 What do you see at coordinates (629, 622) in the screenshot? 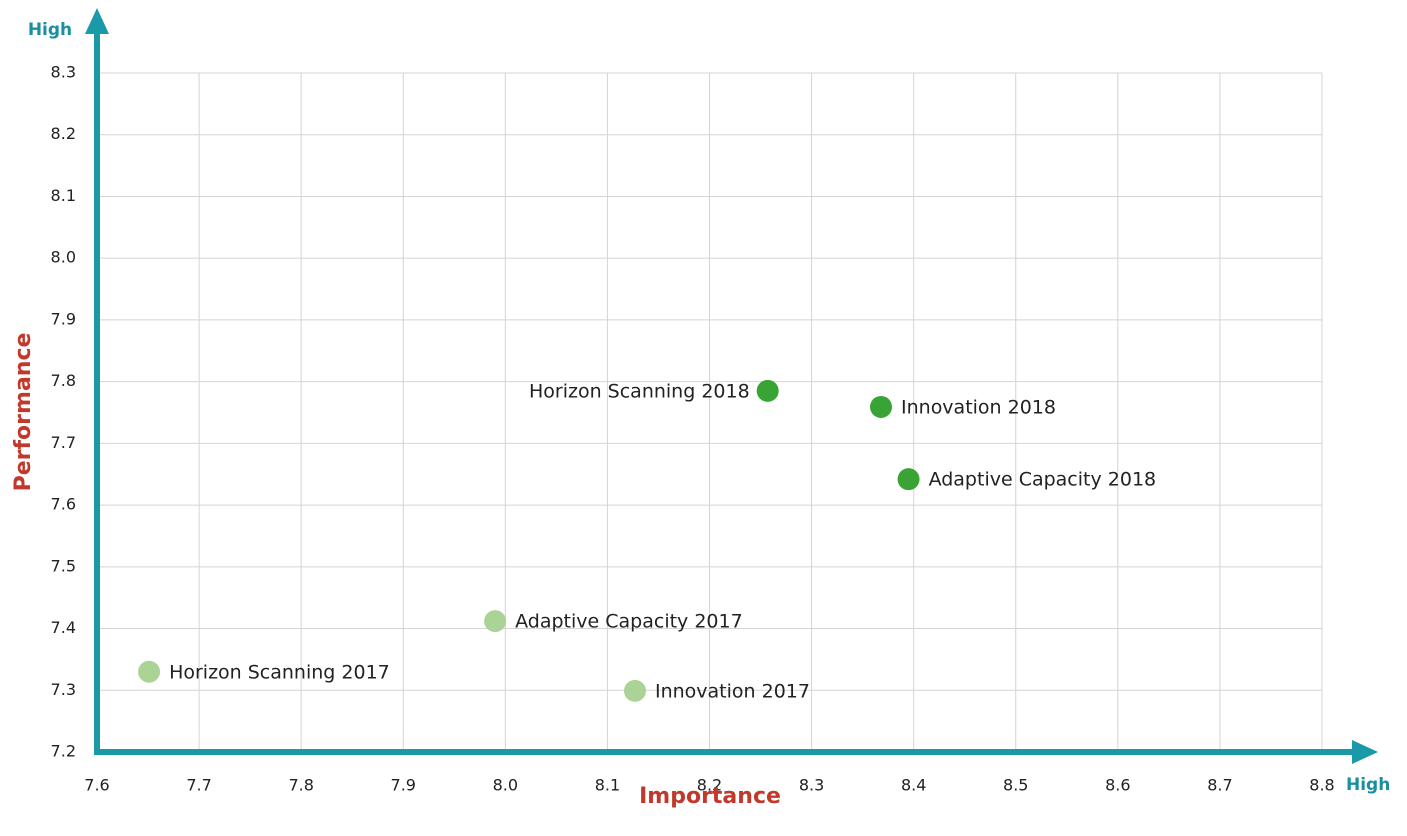
I see `point-label: Adaptive Capacity 2017` at bounding box center [629, 622].